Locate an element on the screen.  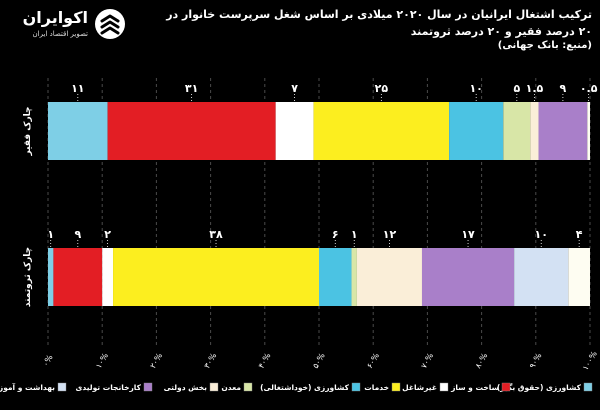
x-tick-label: ۷۰% is located at coordinates (427, 360).